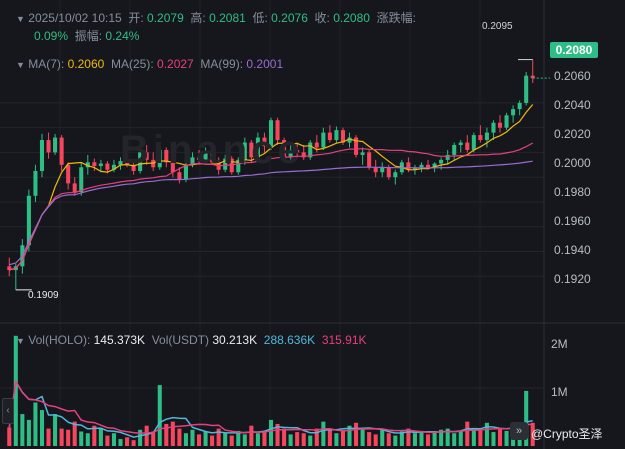 This screenshot has height=449, width=625. I want to click on vol-holo-value: 145.373K, so click(119, 340).